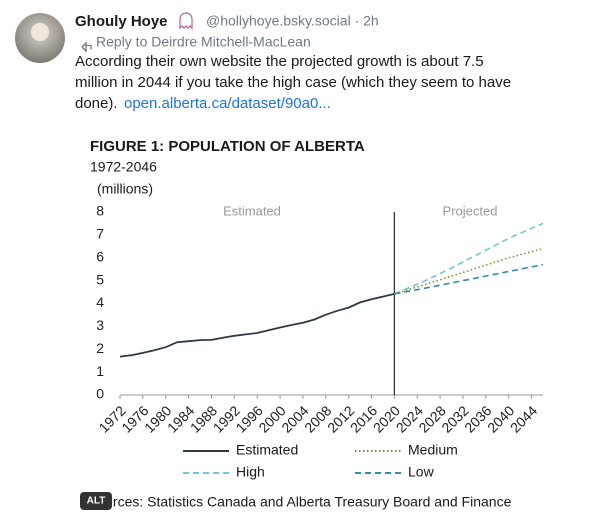 Image resolution: width=590 pixels, height=517 pixels. I want to click on handle: @hollyhoye.bsky.social · 2h, so click(292, 21).